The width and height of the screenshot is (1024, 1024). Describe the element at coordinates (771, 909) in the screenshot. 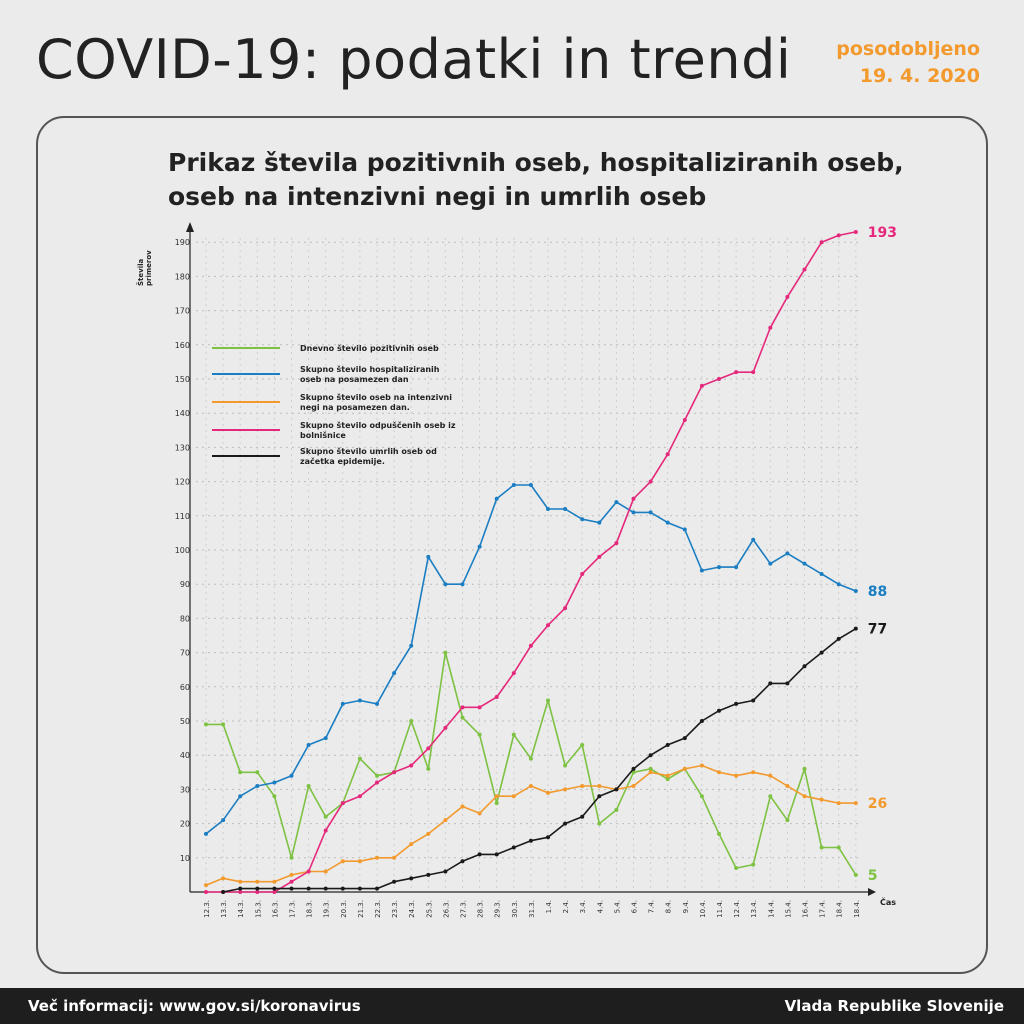

I see `x-tick-label: 14.4.` at that location.